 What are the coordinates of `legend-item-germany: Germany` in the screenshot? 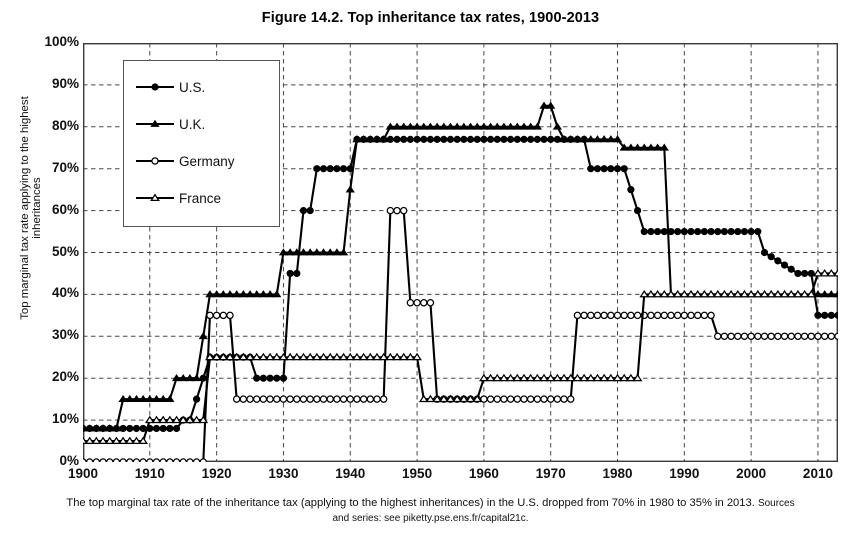 It's located at (205, 161).